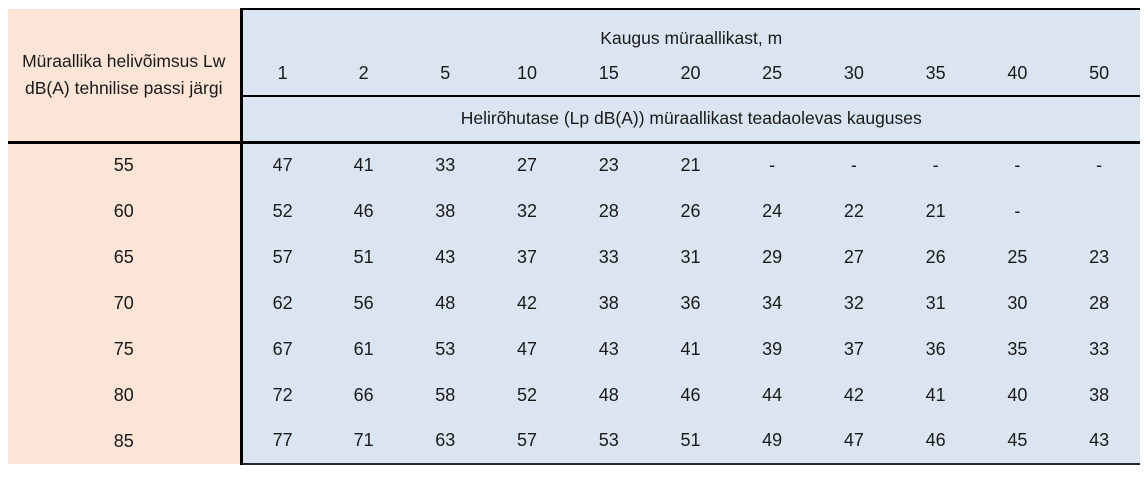 The image size is (1147, 482). I want to click on table-row: 70 62 56 48 42 38 36 34 32 31 30 28, so click(574, 303).